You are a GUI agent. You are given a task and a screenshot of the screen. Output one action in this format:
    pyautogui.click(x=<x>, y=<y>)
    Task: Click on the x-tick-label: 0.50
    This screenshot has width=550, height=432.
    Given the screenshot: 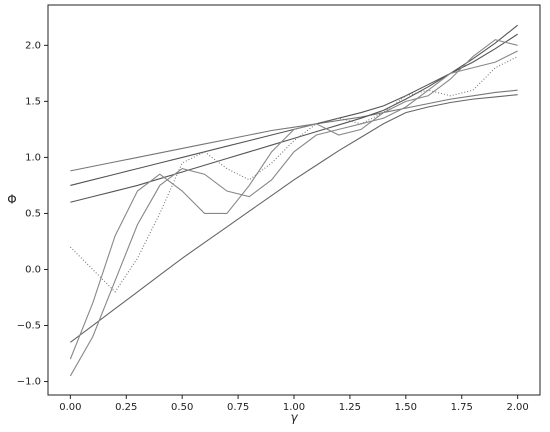 What is the action you would take?
    pyautogui.click(x=182, y=407)
    